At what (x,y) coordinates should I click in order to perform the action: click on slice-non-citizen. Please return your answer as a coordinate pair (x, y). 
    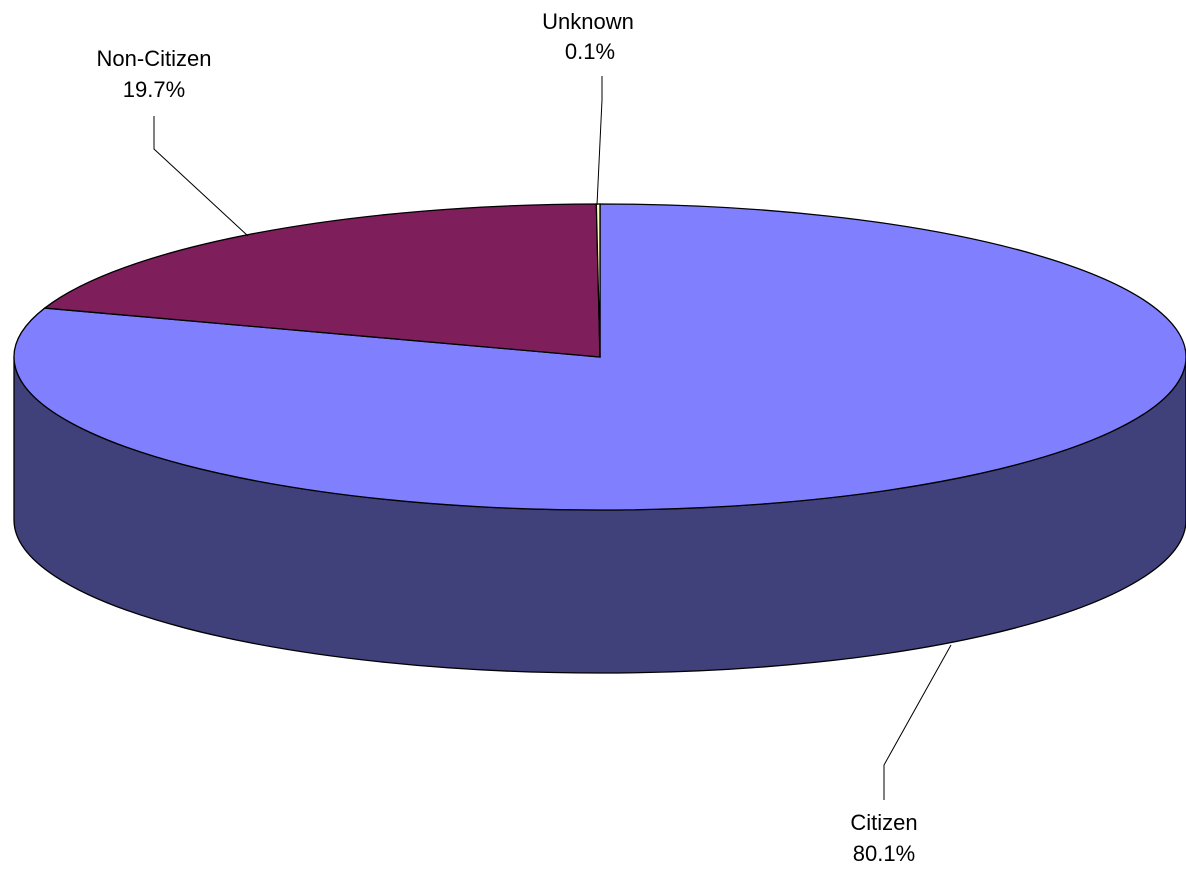
    Looking at the image, I should click on (322, 280).